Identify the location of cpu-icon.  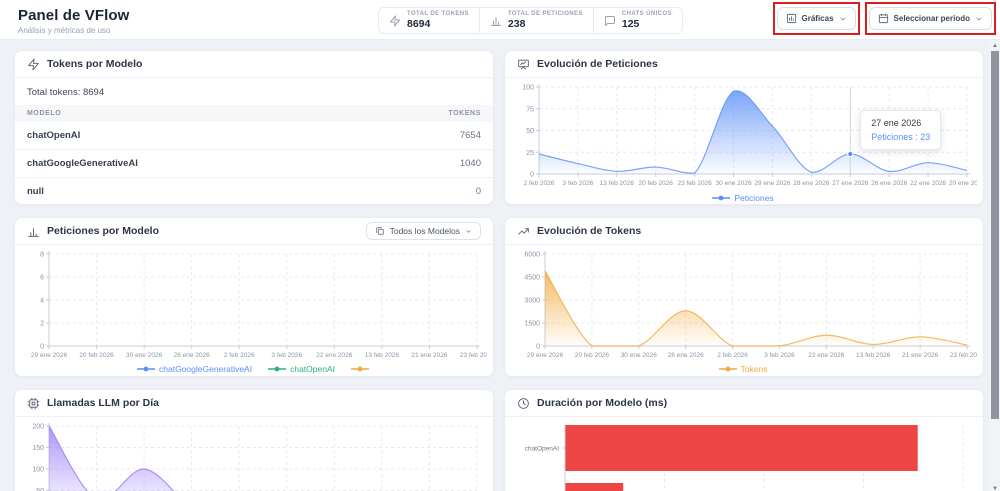
(33, 403).